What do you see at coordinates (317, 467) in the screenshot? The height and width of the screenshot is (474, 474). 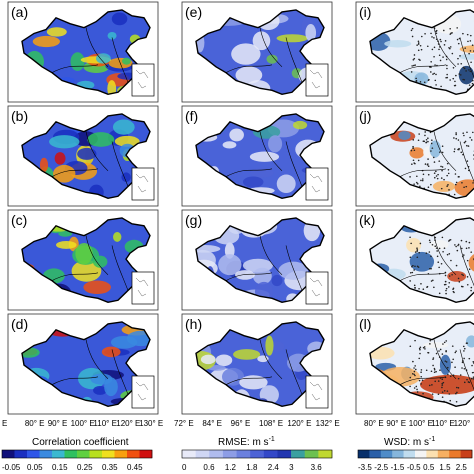 I see `colorbar-tick-label: 3.6` at bounding box center [317, 467].